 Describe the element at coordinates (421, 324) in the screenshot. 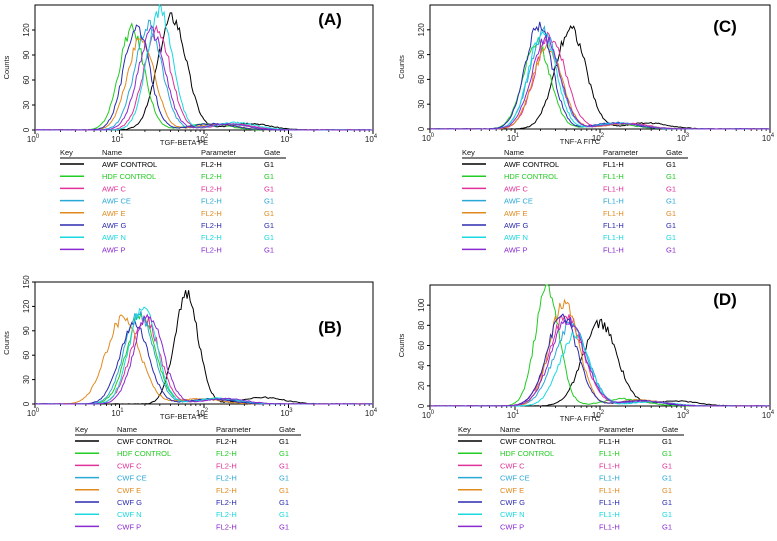

I see `y-tick-label: 80` at that location.